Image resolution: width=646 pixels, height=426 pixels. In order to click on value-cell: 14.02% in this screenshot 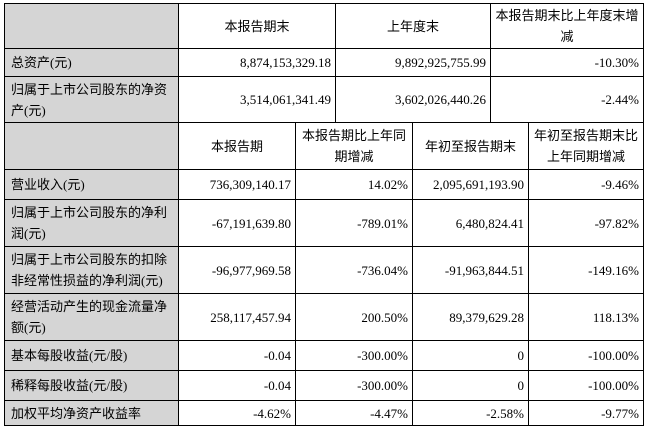, I will do `click(354, 184)`.